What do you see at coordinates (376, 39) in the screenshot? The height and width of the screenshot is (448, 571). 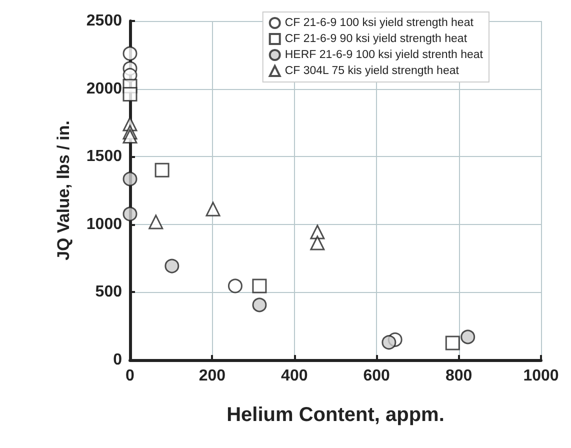 I see `legend-label: CF 21-6-9 90 ksi yield strength heat` at bounding box center [376, 39].